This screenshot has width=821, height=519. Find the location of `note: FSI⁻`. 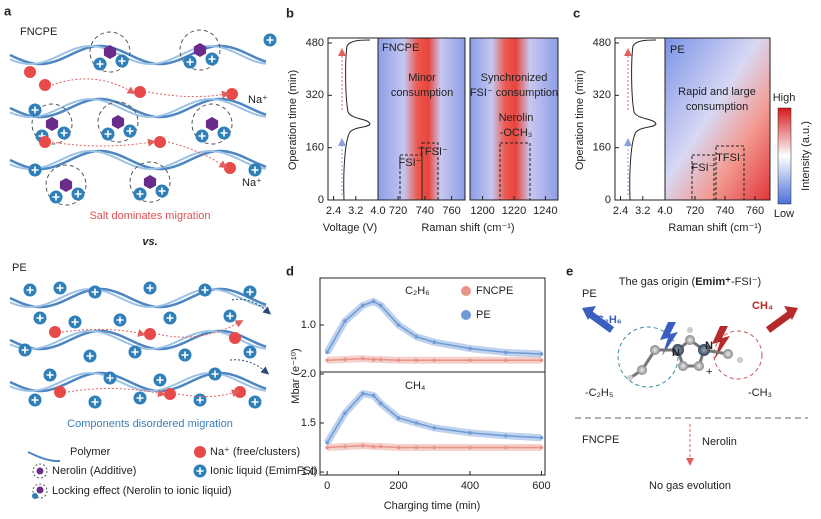

note: FSI⁻ is located at coordinates (410, 163).